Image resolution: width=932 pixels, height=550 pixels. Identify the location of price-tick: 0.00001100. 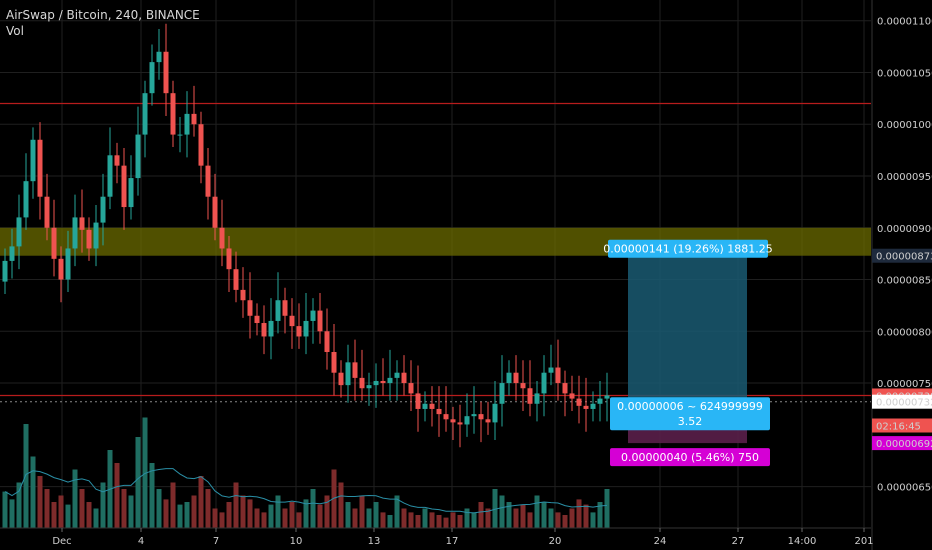
(904, 22).